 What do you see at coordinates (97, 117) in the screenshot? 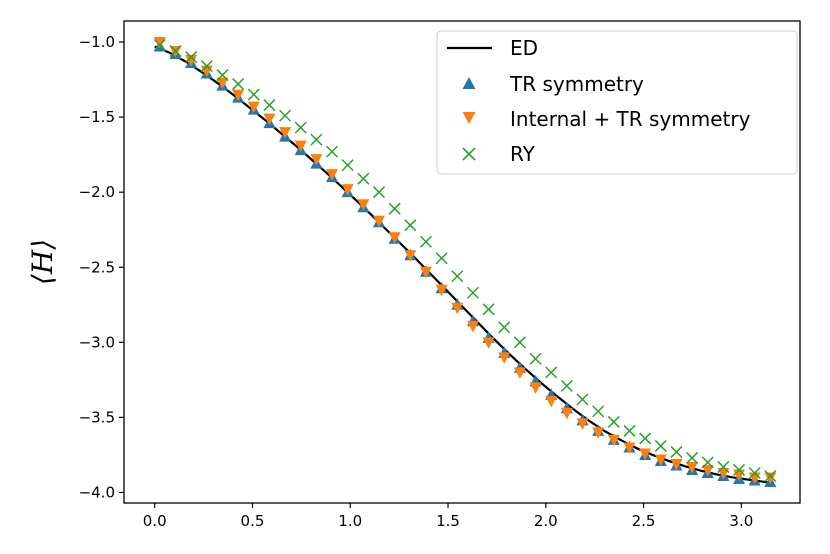
I see `y-tick-label: −1.5` at bounding box center [97, 117].